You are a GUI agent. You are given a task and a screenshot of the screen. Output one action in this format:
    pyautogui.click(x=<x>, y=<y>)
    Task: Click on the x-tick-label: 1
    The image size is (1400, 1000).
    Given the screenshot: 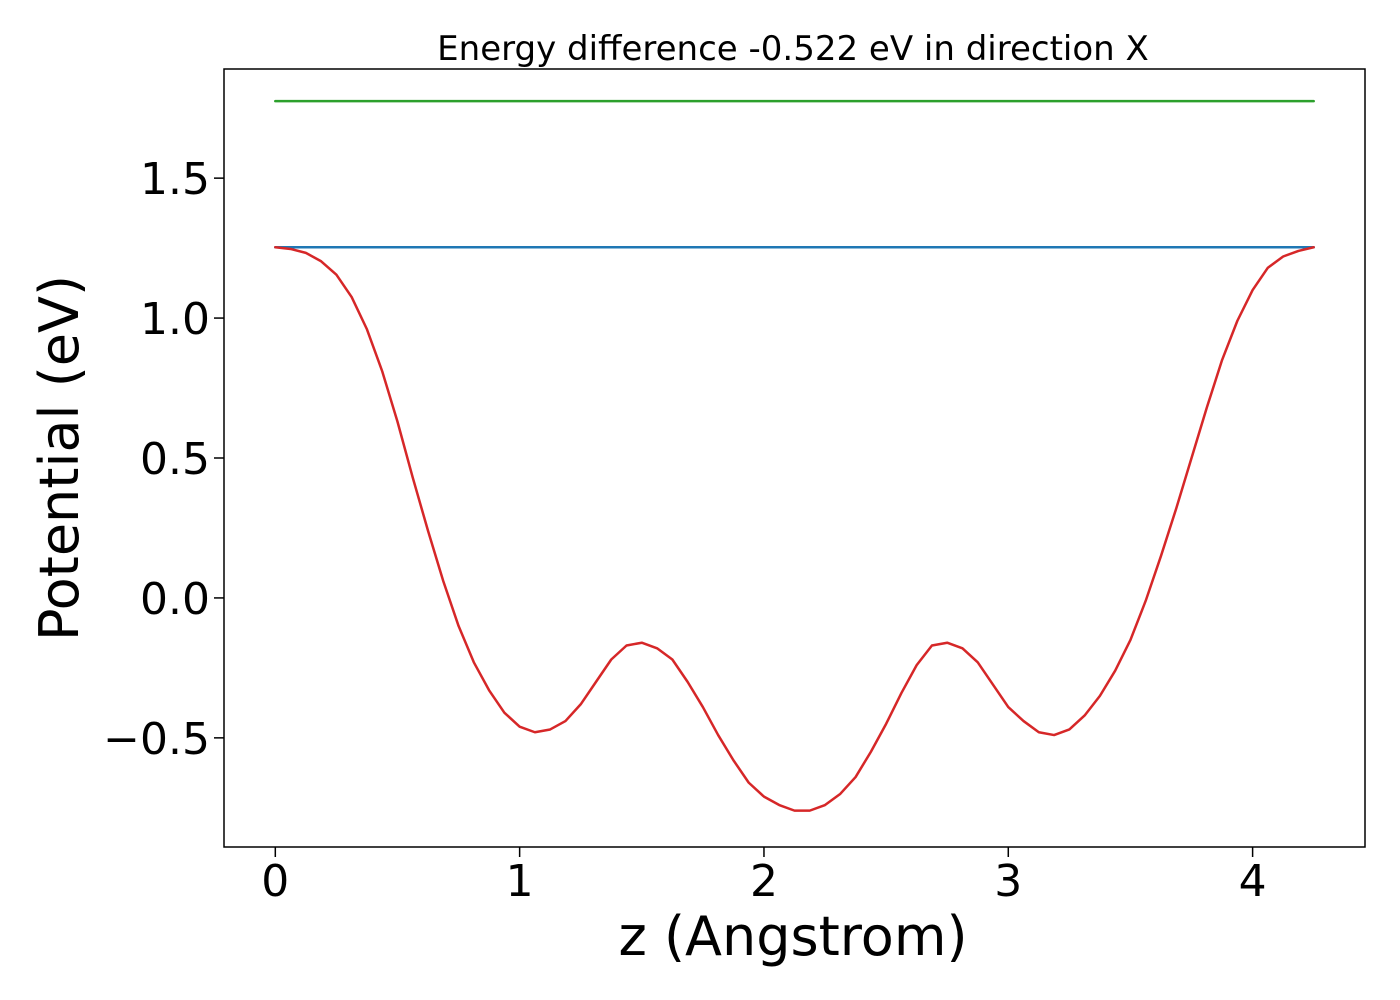 What is the action you would take?
    pyautogui.click(x=520, y=881)
    